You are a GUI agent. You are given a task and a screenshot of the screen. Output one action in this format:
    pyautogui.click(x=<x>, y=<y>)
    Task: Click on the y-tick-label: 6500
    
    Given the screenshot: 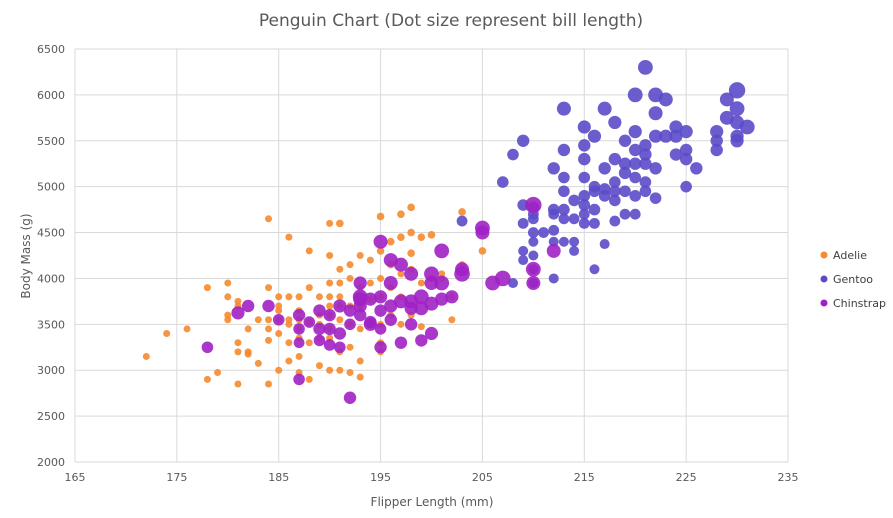 What is the action you would take?
    pyautogui.click(x=51, y=49)
    